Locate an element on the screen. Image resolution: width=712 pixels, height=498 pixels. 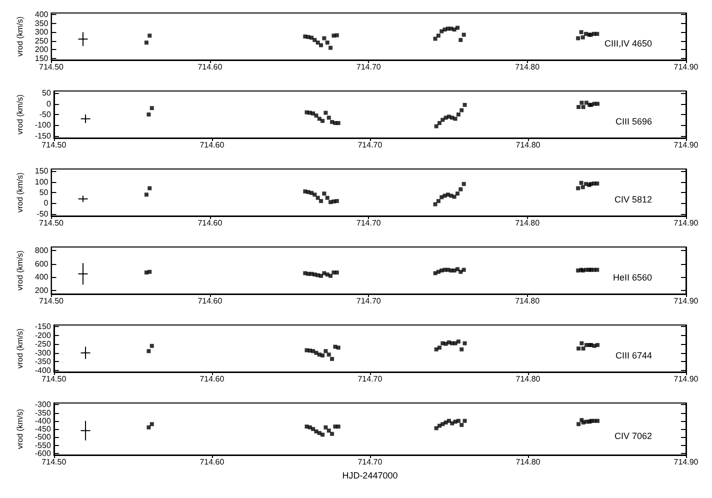
y-tick-label: 800 is located at coordinates (41, 250).